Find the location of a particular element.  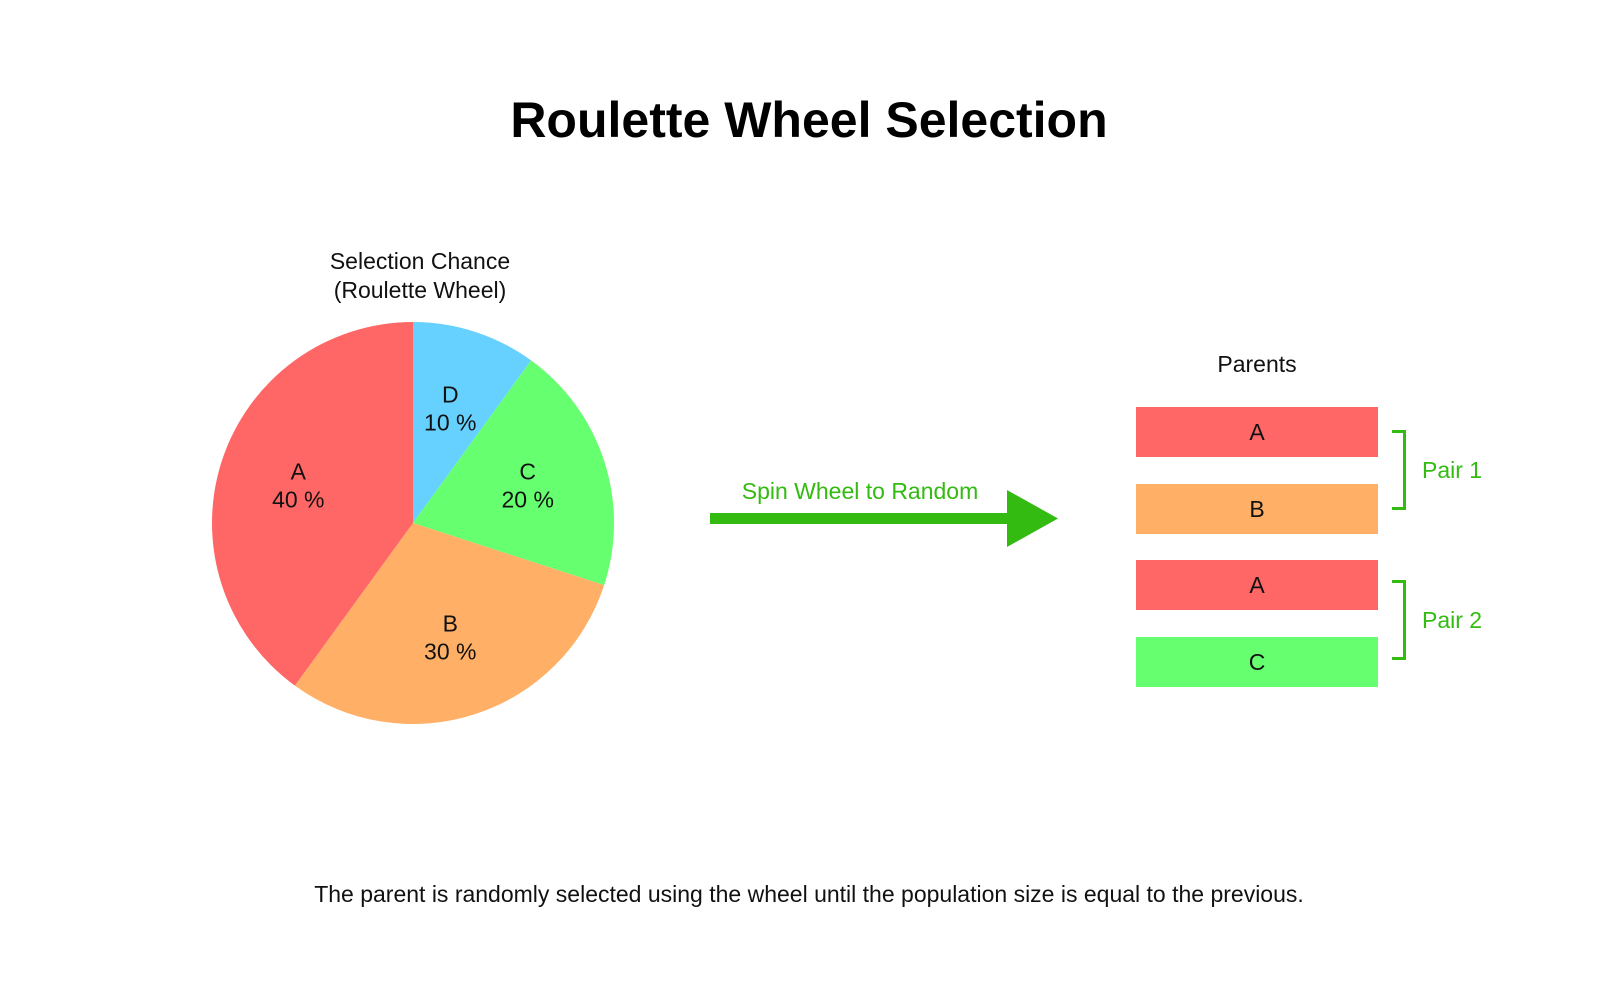

pie-slice-percent-a: 40 % is located at coordinates (298, 500).